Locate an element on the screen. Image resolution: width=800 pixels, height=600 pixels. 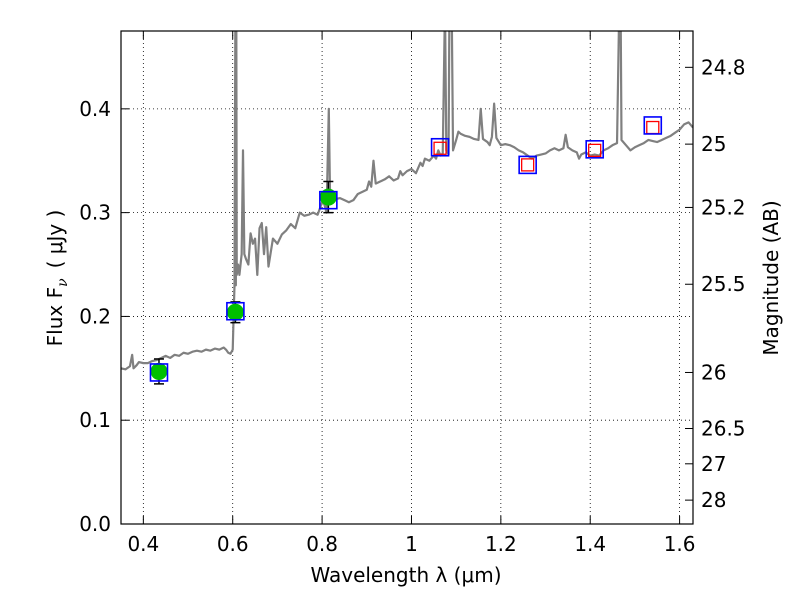
right-tick-label: 26 is located at coordinates (713, 372).